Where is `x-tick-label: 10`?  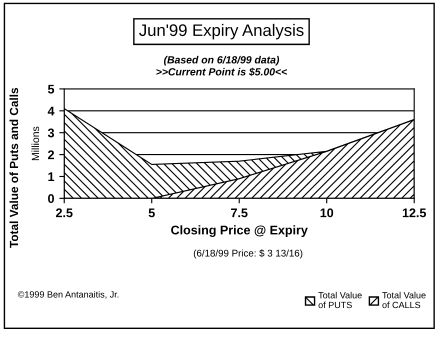 x-tick-label: 10 is located at coordinates (327, 213).